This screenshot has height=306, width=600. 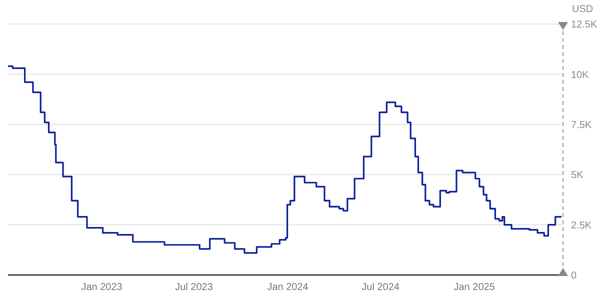 What do you see at coordinates (381, 288) in the screenshot?
I see `x-tick-label: Jul 2024` at bounding box center [381, 288].